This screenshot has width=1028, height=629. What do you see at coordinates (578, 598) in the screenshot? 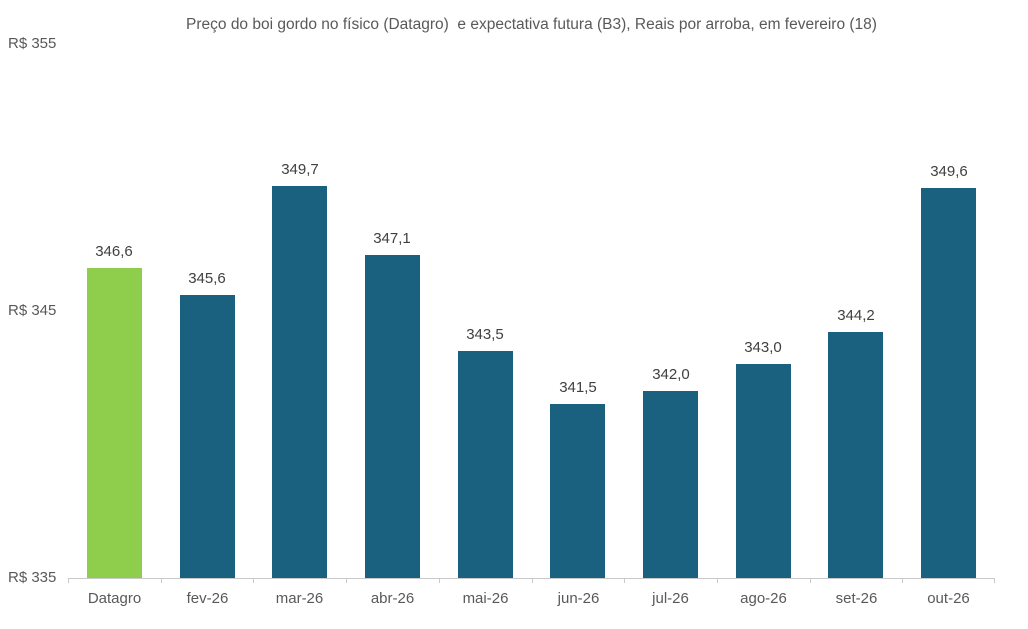
I see `x-axis-label: jun-26` at bounding box center [578, 598].